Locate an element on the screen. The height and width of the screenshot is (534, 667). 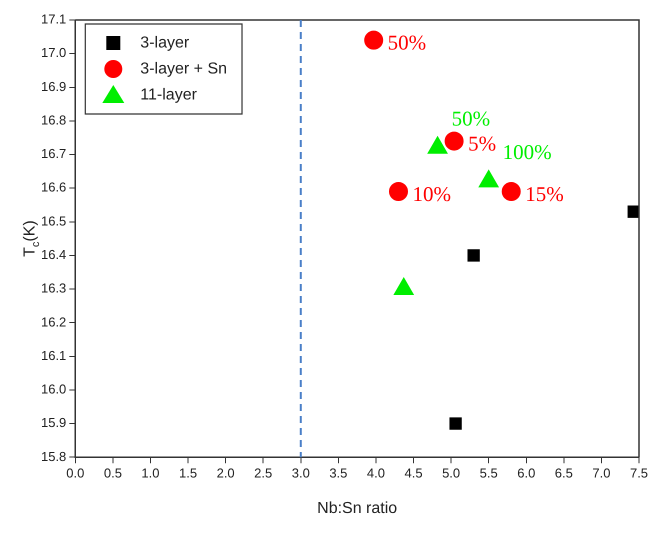
x-tick-label: 3.0 is located at coordinates (301, 473).